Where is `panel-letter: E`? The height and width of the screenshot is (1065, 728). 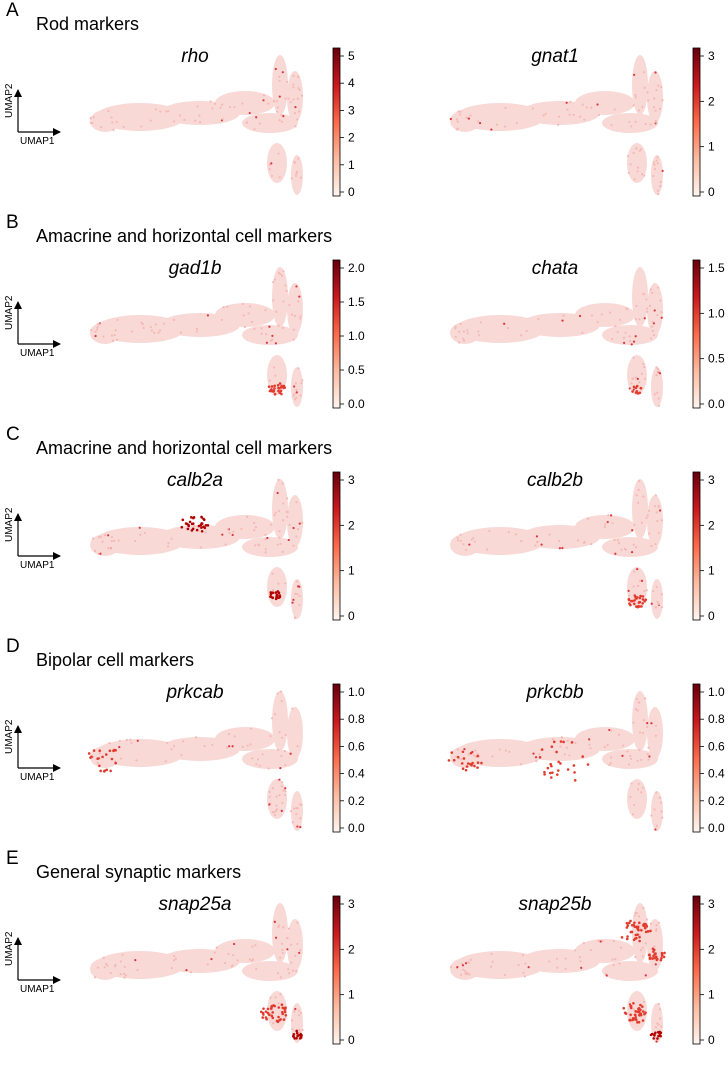
panel-letter: E is located at coordinates (12, 858).